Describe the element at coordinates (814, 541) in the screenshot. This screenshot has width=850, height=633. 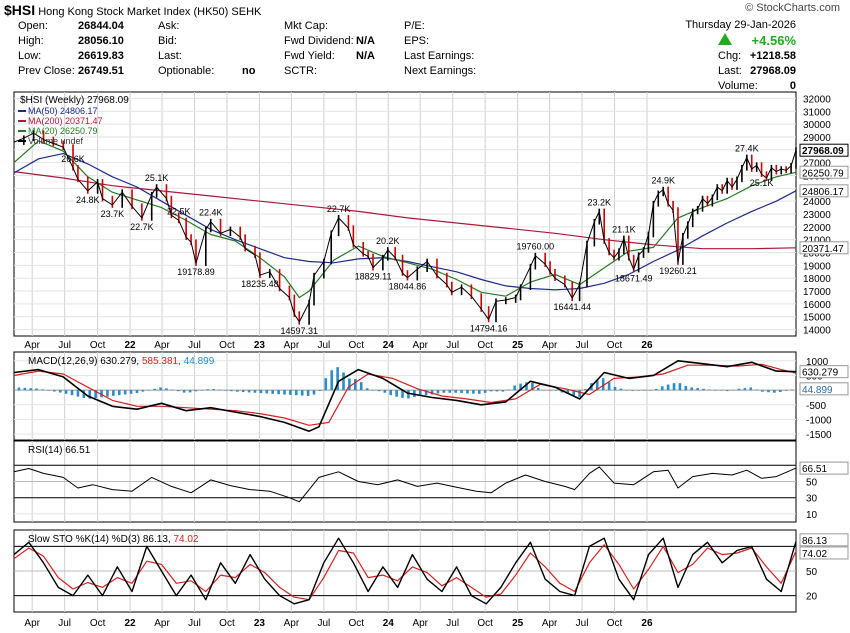
I see `value-tag: 86.13` at that location.